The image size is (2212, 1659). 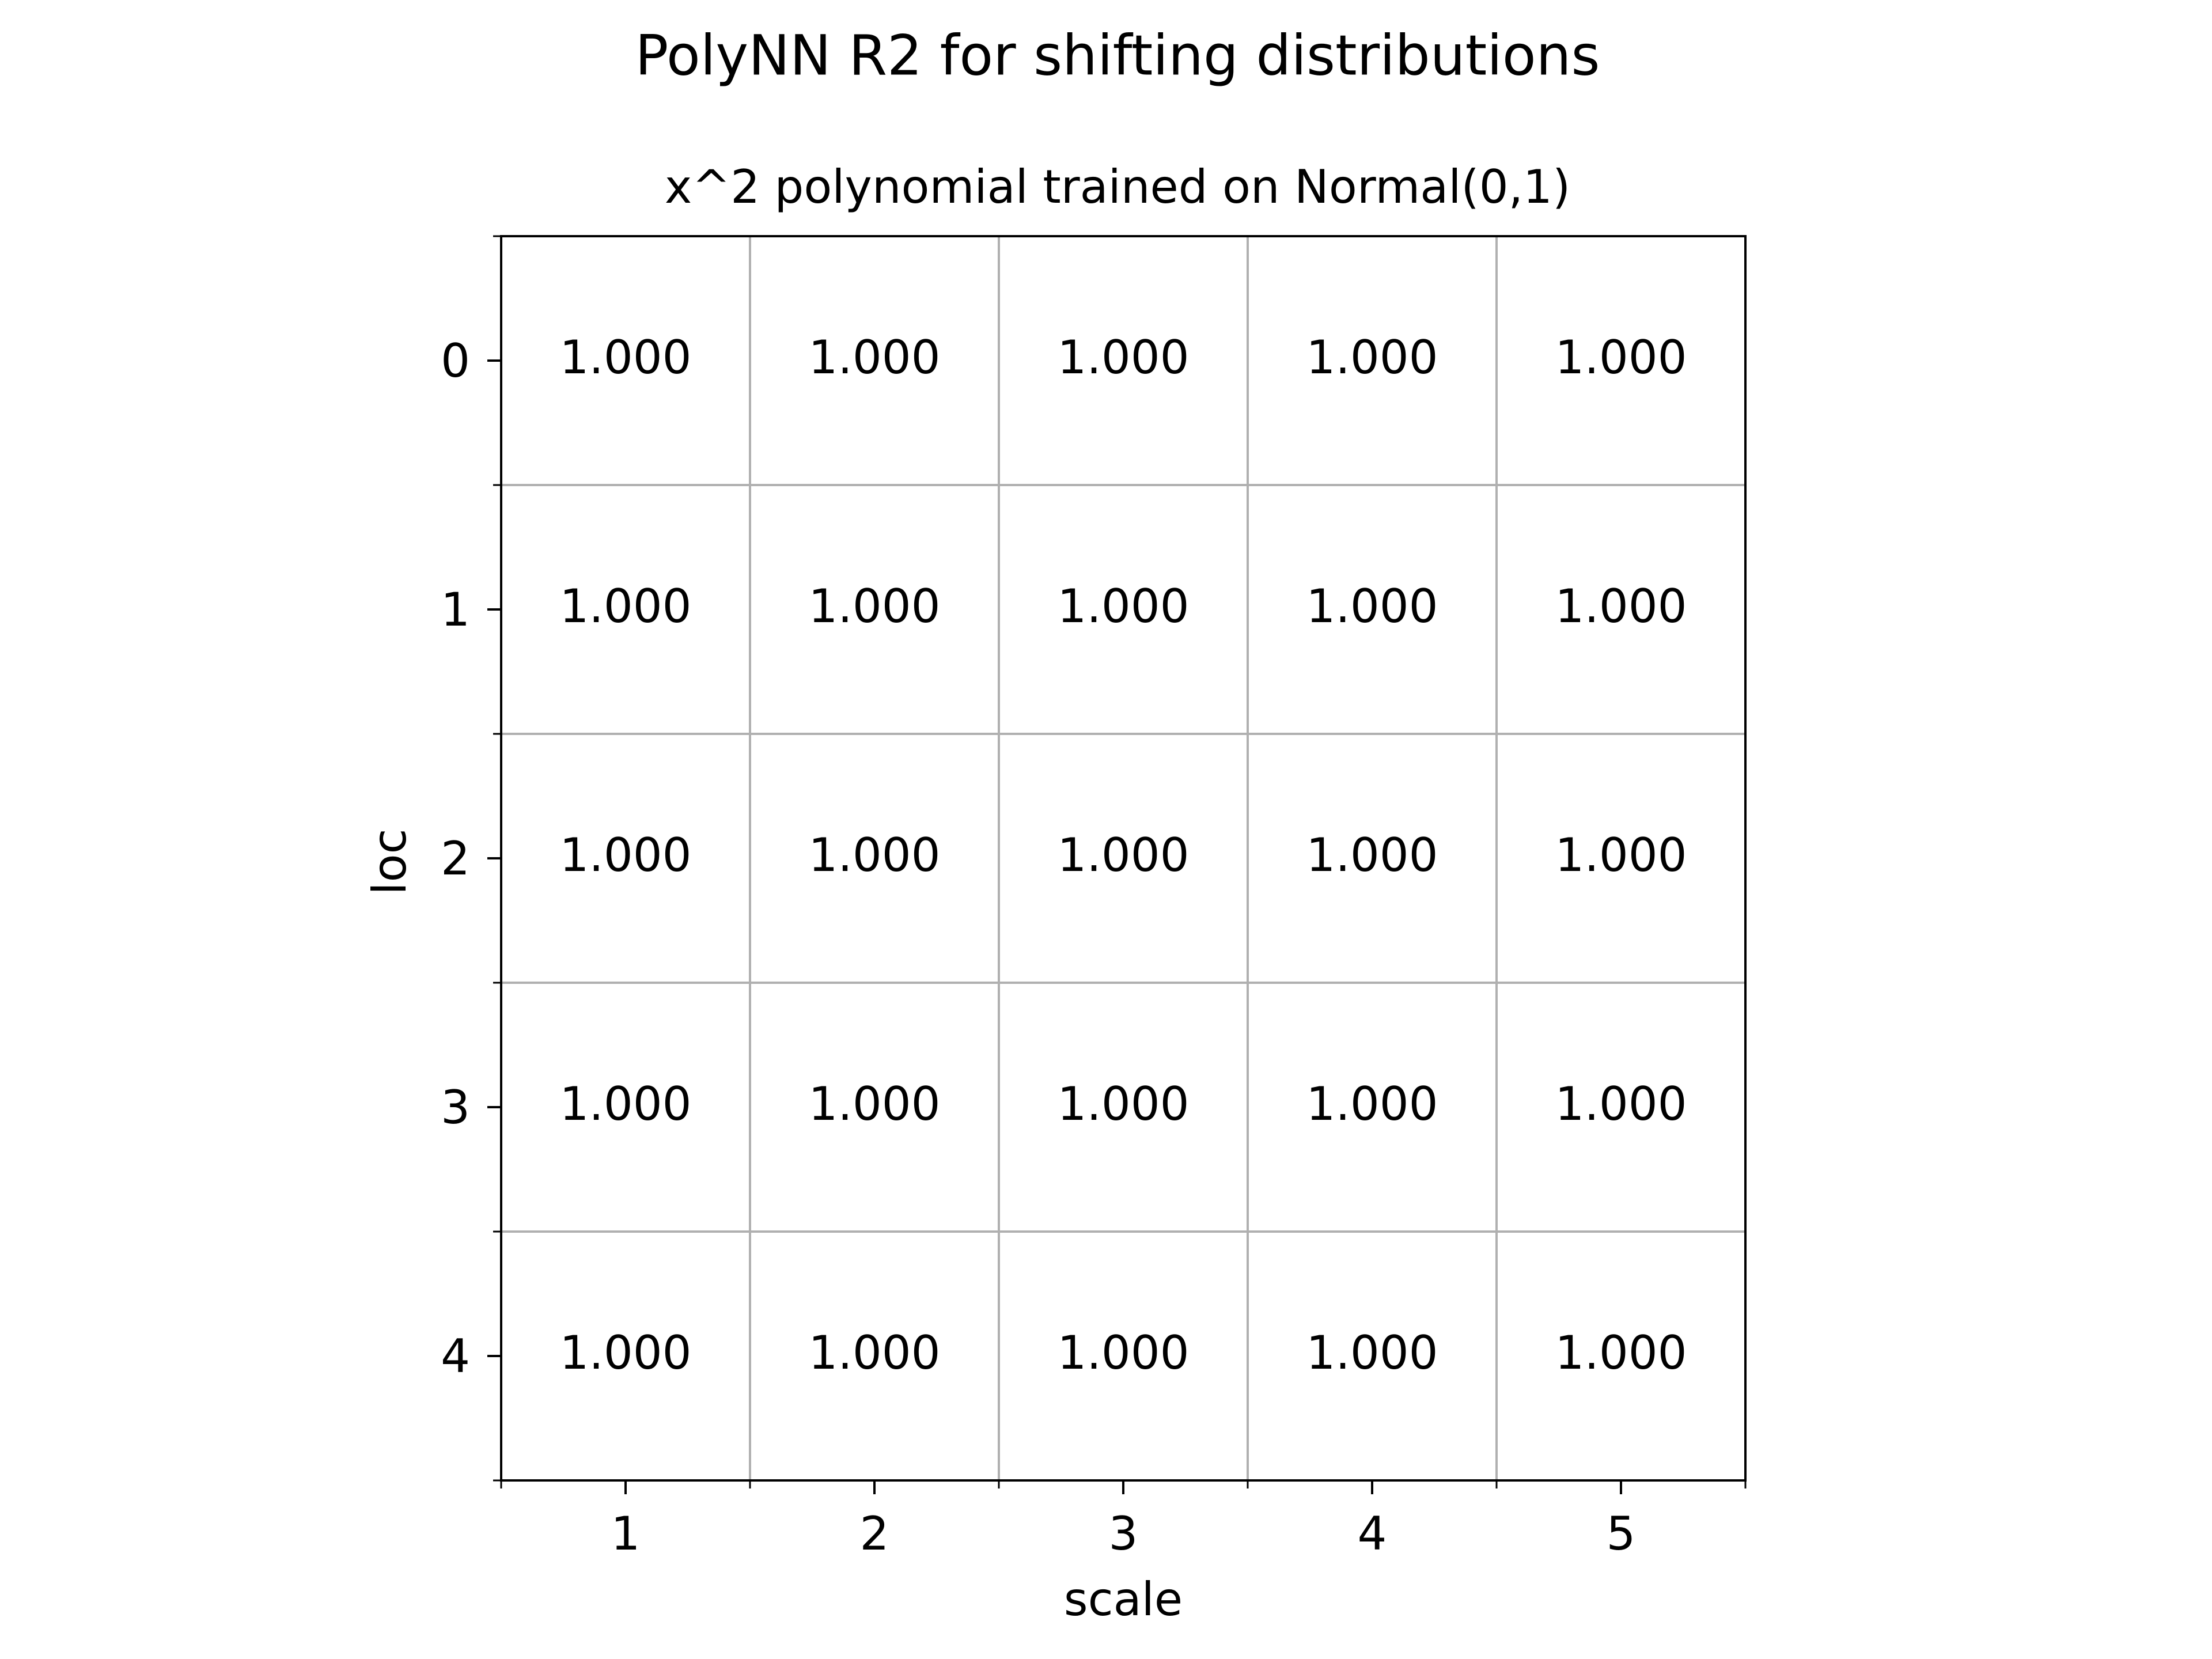 I want to click on y-tick-label: 1, so click(x=455, y=610).